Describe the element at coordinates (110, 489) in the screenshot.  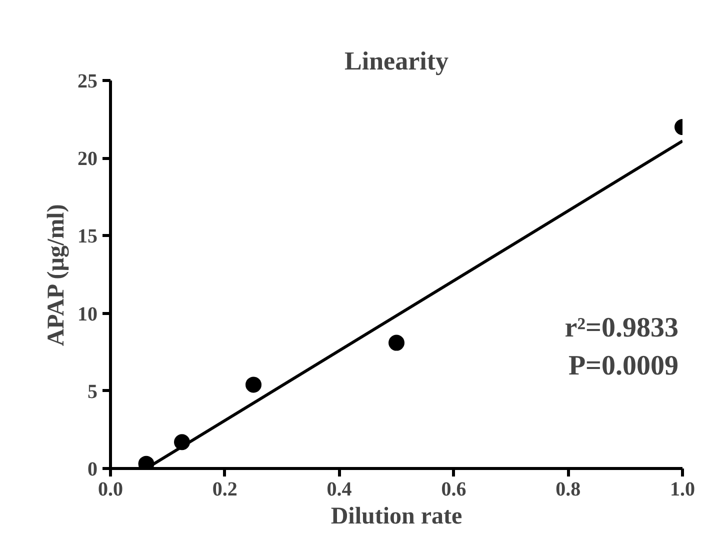
I see `x-tick-label: 0.0` at that location.